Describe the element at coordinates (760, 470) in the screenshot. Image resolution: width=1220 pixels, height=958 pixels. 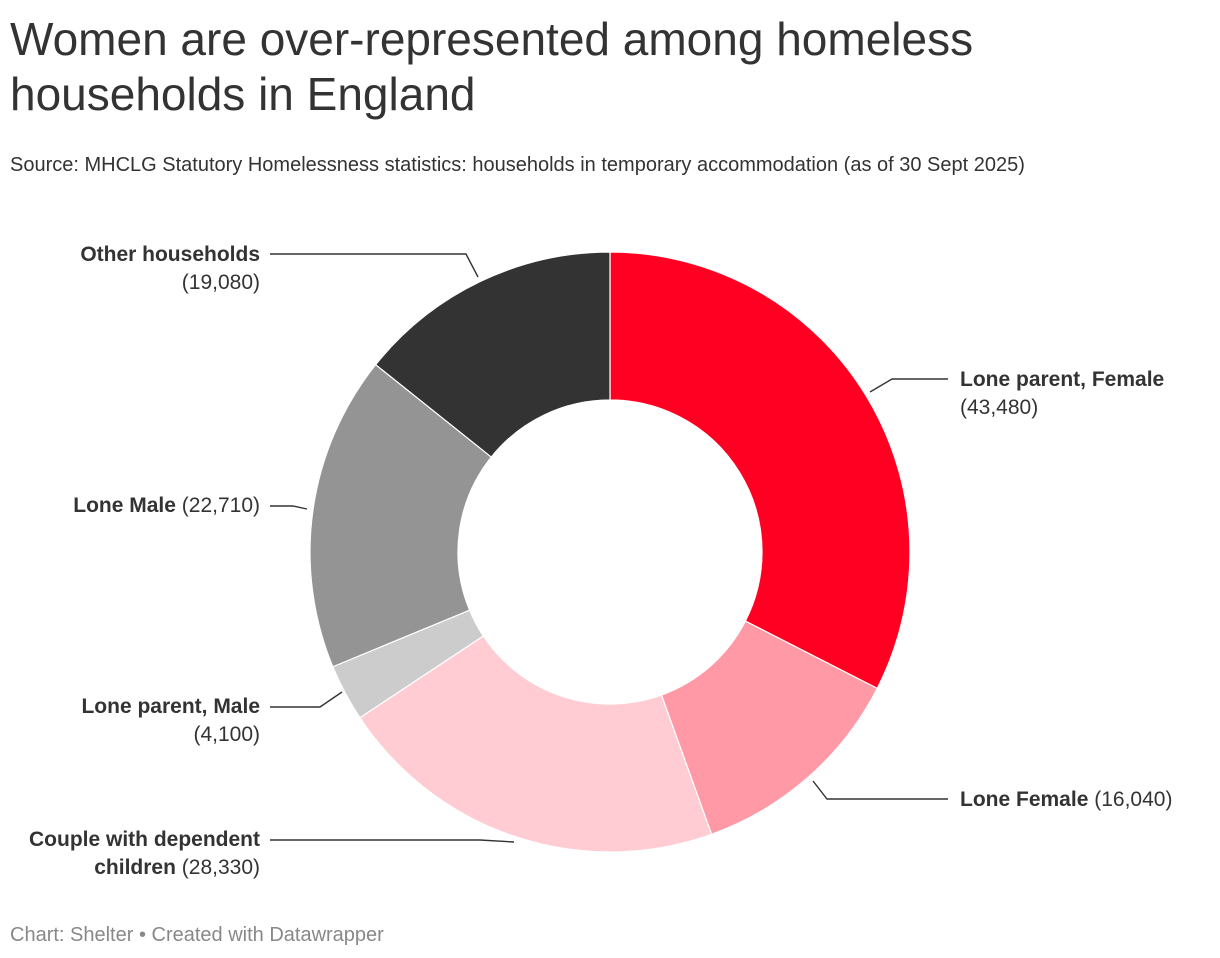
I see `slice-lone-parent-female` at that location.